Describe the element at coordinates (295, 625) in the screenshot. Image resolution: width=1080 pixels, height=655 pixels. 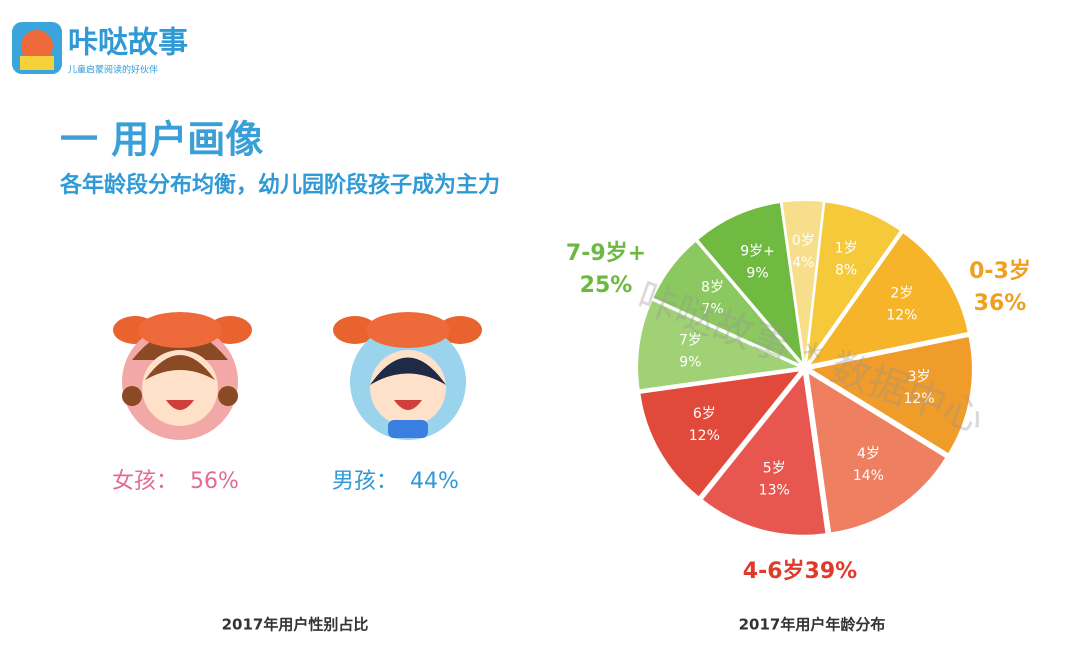
I see `caption: 2017年用户性别占比` at that location.